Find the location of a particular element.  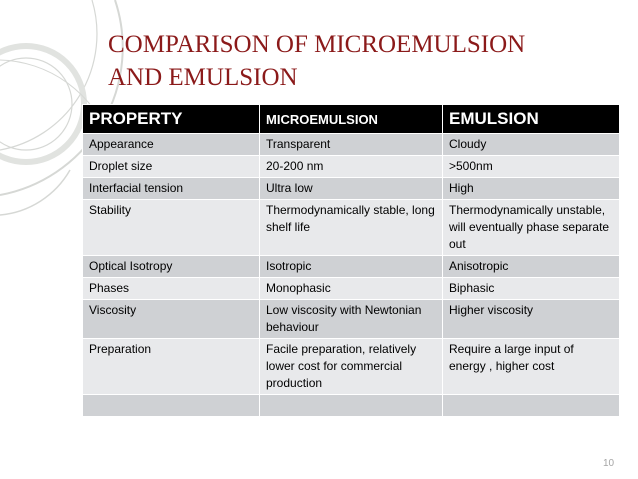

slide-title: COMPARISON OF MICROEMULSION AND EMULSION is located at coordinates (358, 61).